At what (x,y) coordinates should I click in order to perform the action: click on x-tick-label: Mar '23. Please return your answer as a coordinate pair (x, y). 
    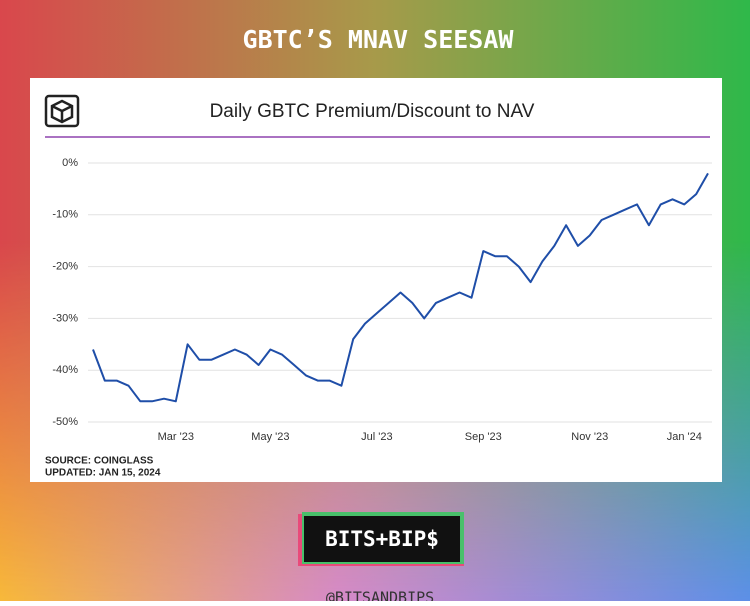
    Looking at the image, I should click on (176, 437).